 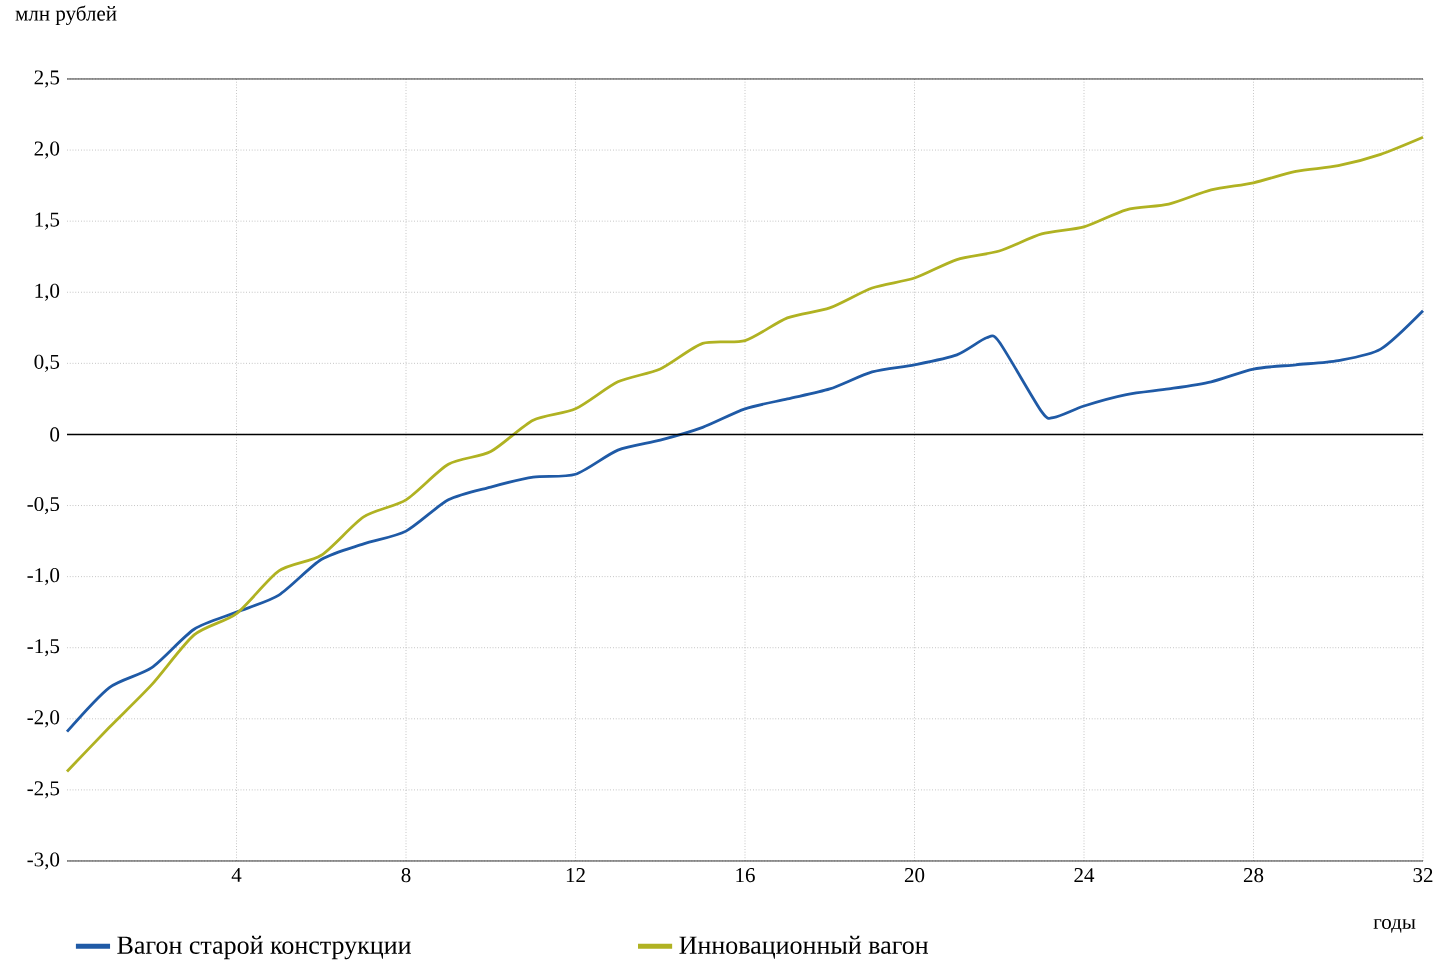 I want to click on x-tick-label: 20, so click(x=914, y=875).